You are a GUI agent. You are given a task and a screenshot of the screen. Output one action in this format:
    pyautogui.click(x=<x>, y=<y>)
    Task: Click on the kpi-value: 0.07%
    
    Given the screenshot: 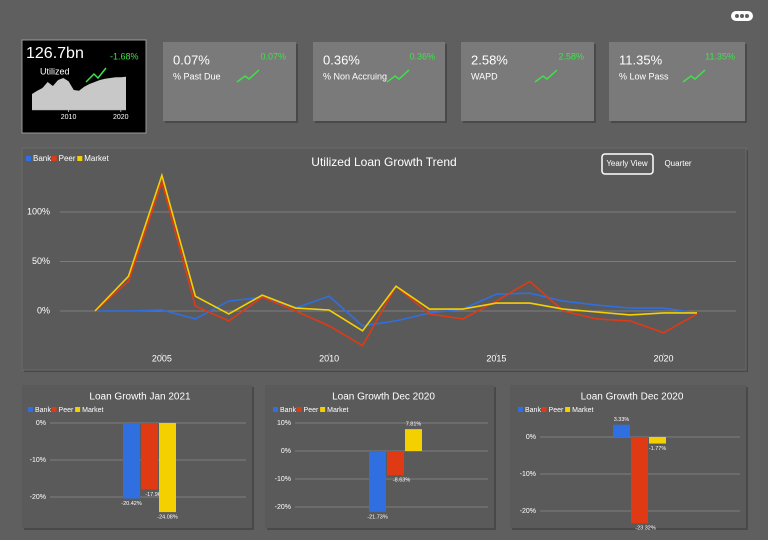 What is the action you would take?
    pyautogui.click(x=191, y=59)
    